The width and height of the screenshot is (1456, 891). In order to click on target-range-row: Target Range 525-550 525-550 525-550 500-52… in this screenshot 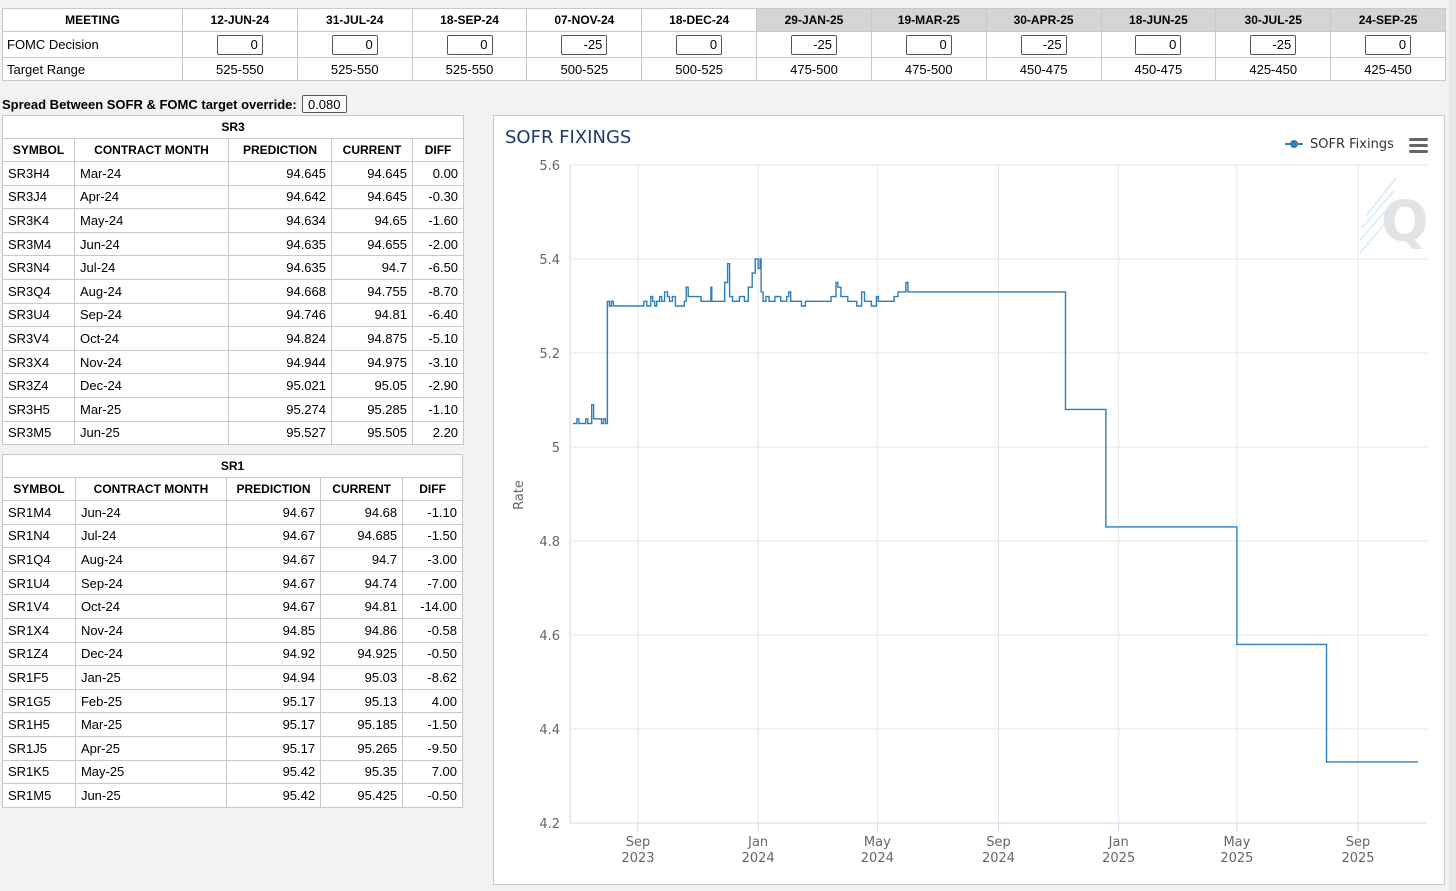, I will do `click(724, 69)`.